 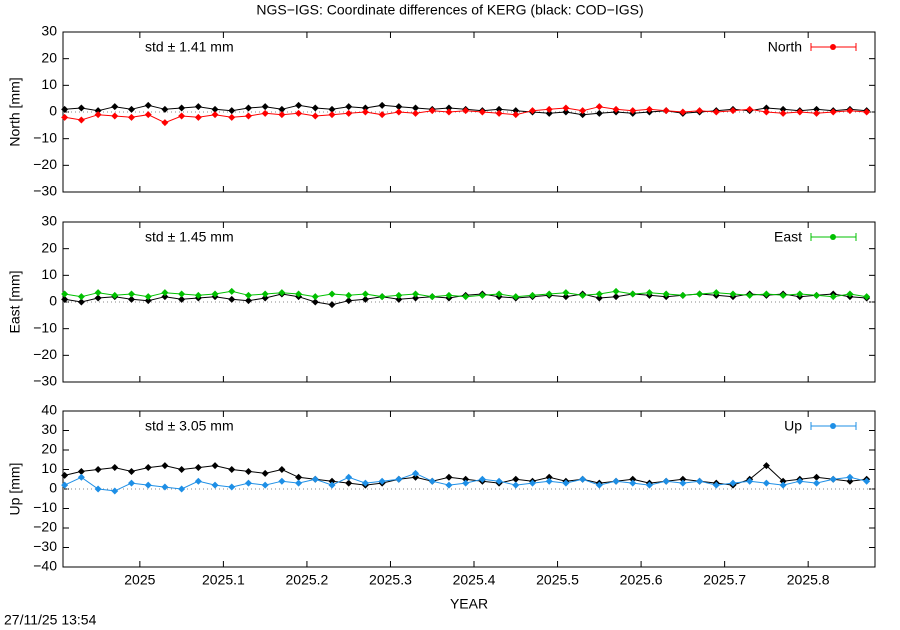 What do you see at coordinates (390, 580) in the screenshot?
I see `x-tick-label: 2025.3` at bounding box center [390, 580].